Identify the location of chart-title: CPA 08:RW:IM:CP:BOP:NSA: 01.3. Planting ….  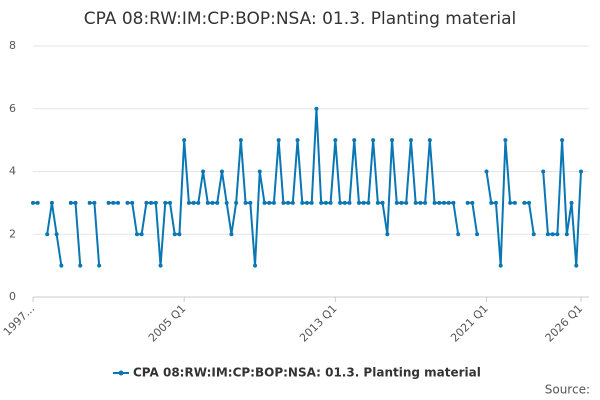
(300, 19).